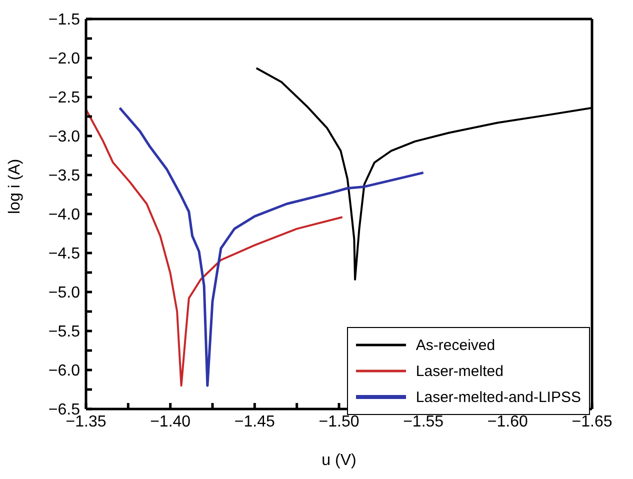  Describe the element at coordinates (64, 98) in the screenshot. I see `y-tick-label: −2.5` at that location.